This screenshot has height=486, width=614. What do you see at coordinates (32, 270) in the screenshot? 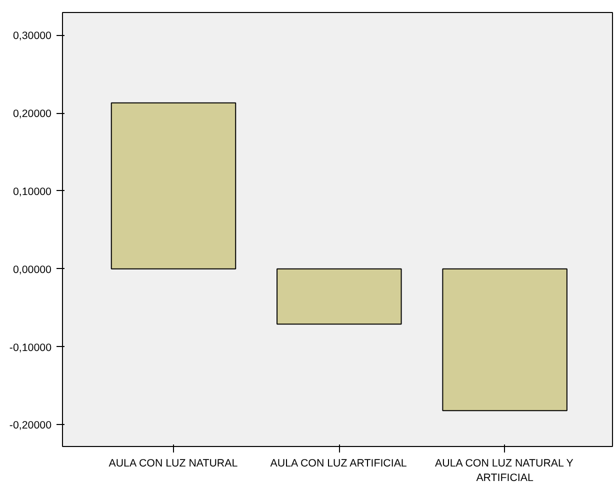
I see `y-tick-label: 0,00000` at bounding box center [32, 270].